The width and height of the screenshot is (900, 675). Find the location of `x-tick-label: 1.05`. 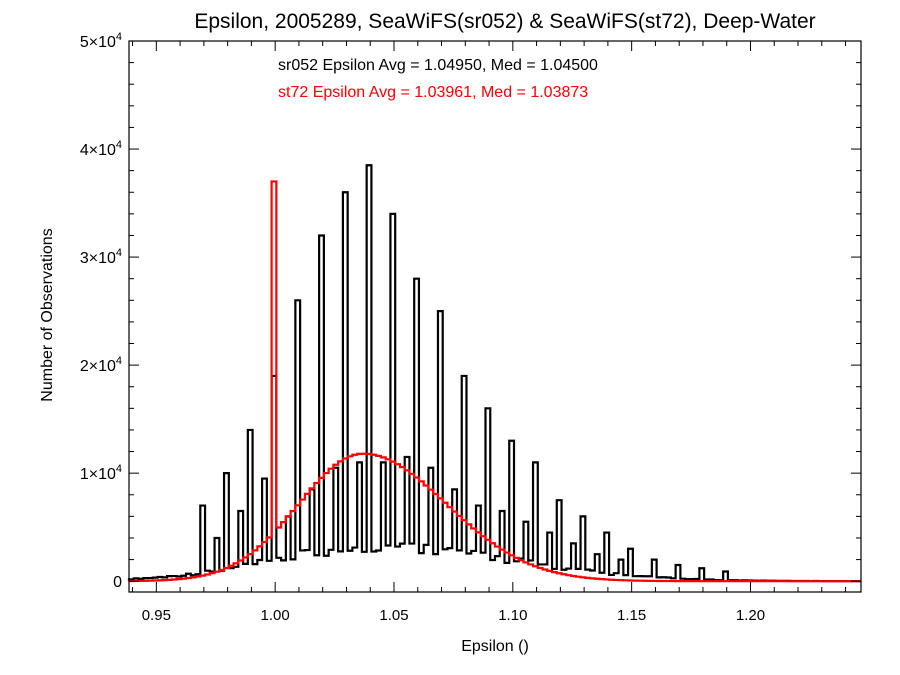

x-tick-label: 1.05 is located at coordinates (393, 615).